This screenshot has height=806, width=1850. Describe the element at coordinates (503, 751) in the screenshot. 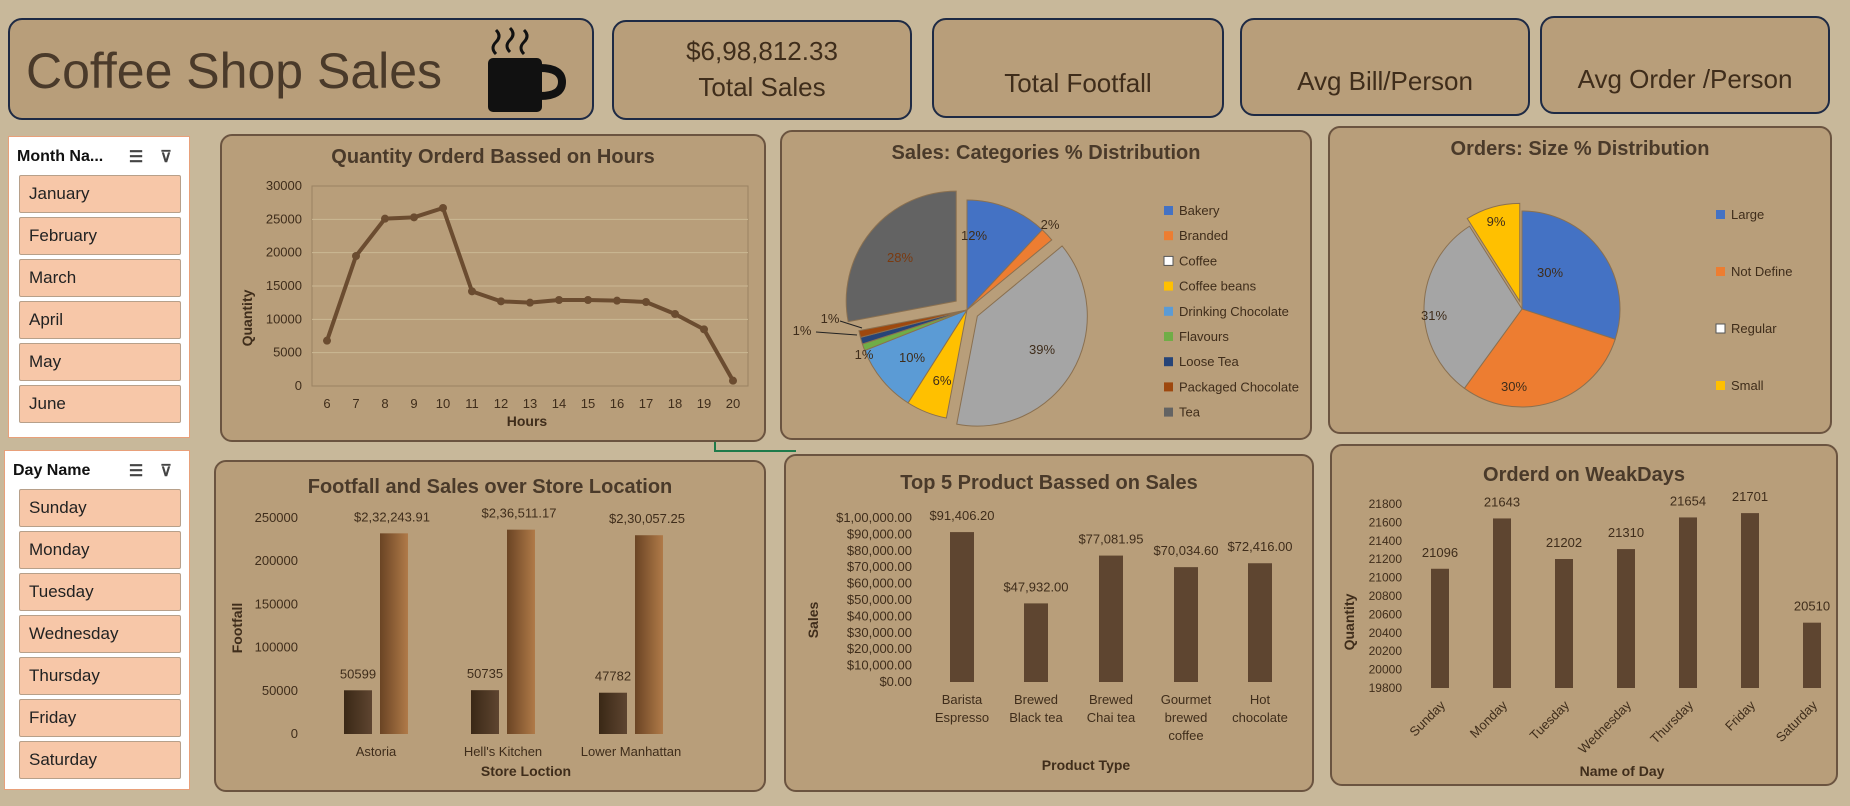

I see `x-tick-label: Hell's Kitchen` at that location.